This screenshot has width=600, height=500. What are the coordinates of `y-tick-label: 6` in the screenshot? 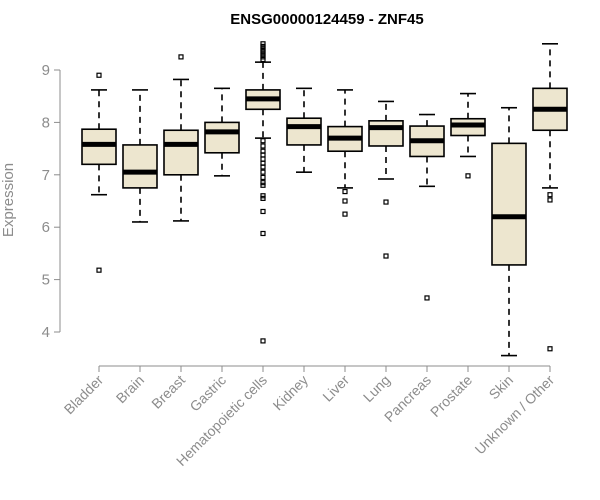 It's located at (46, 227).